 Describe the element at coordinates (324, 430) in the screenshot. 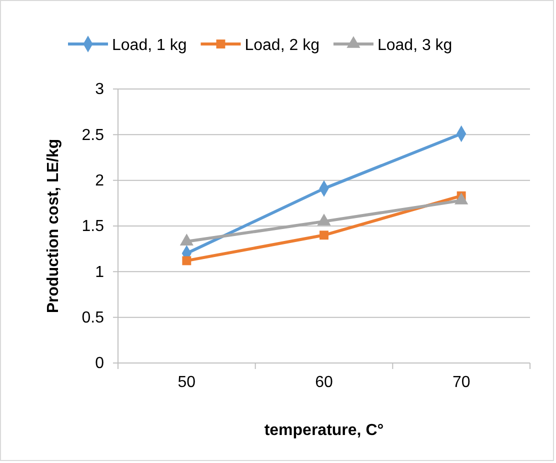

I see `x-axis-title: temperature, C°` at that location.